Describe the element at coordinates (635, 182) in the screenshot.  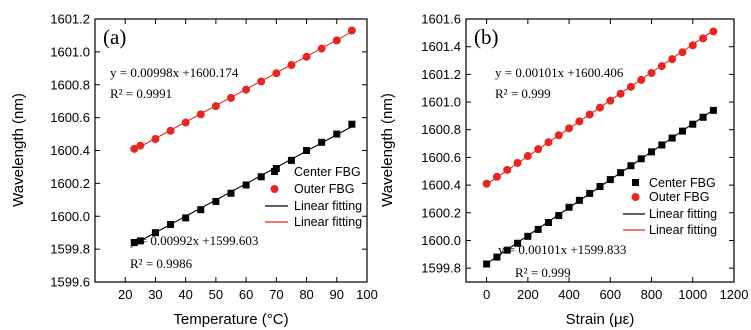
I see `legend-marker-center-b` at that location.